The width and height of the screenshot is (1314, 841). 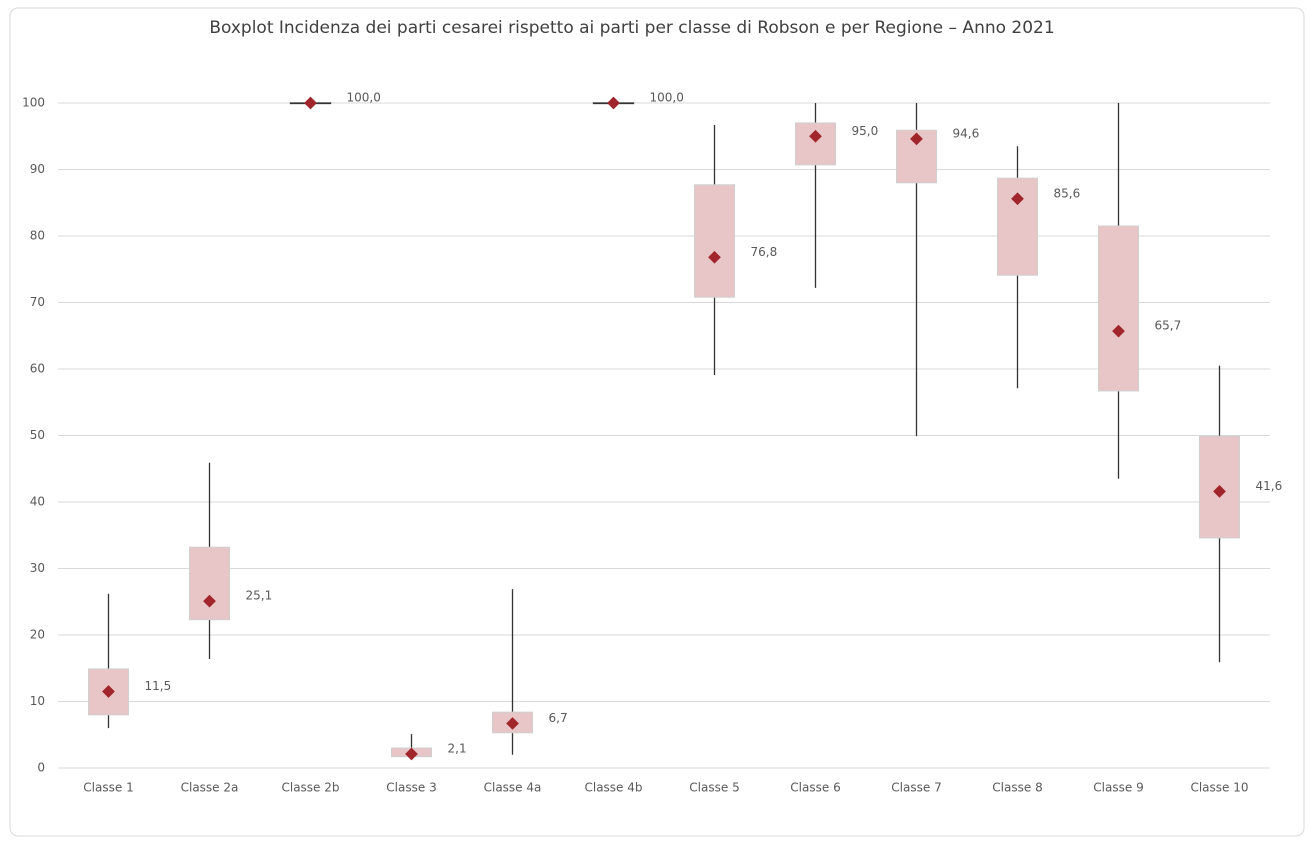 What do you see at coordinates (411, 788) in the screenshot?
I see `x-tick-label: Classe 3` at bounding box center [411, 788].